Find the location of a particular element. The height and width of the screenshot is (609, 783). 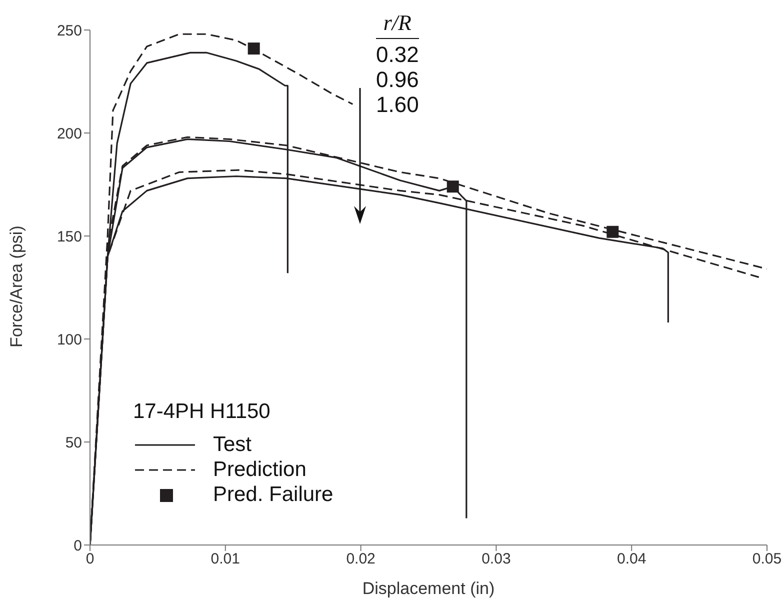

annotation: 1.60 is located at coordinates (397, 104).